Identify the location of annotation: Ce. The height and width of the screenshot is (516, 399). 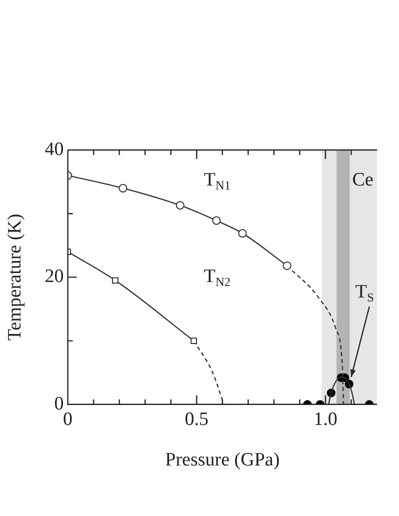
(363, 180).